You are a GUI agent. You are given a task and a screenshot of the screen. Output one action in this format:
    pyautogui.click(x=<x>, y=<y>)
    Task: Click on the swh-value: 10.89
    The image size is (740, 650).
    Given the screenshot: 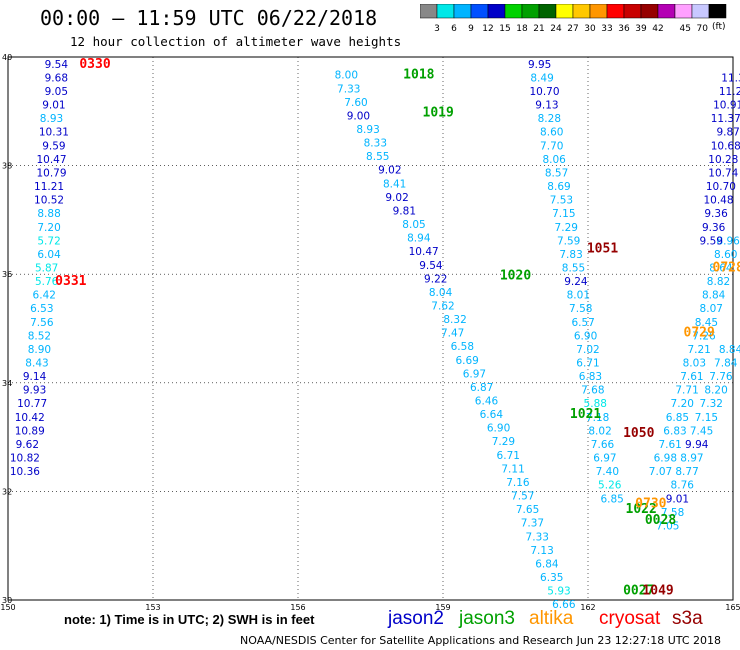 What is the action you would take?
    pyautogui.click(x=30, y=431)
    